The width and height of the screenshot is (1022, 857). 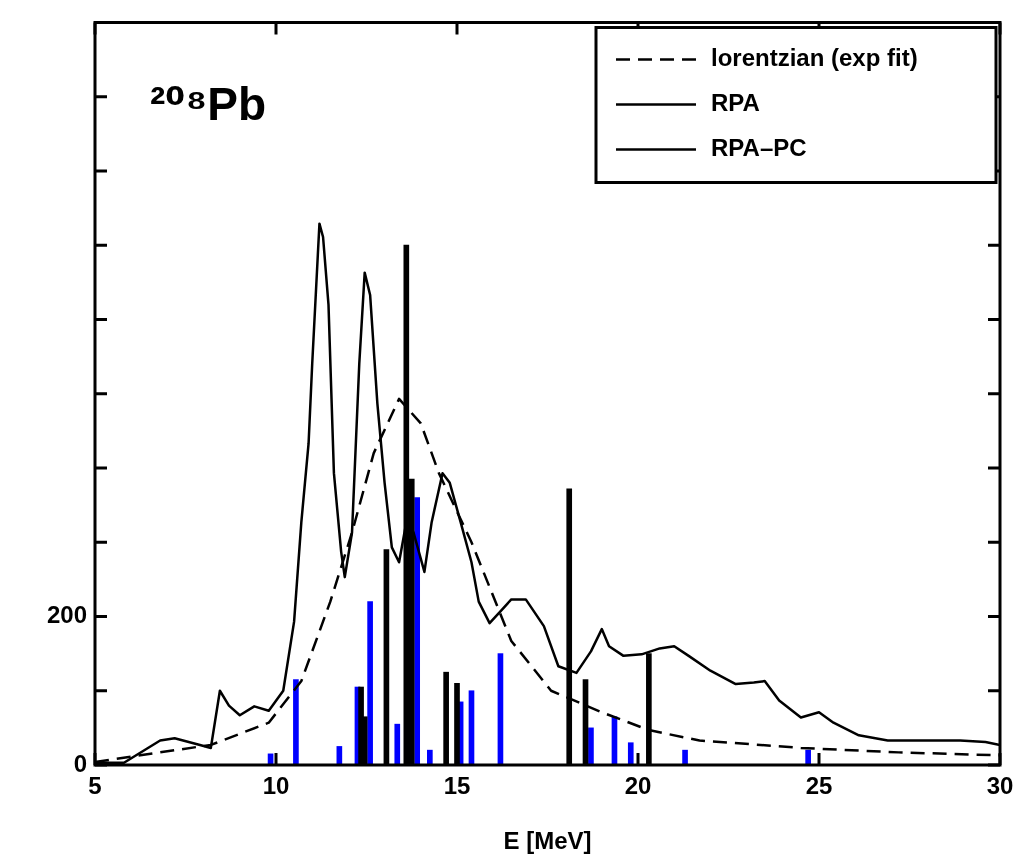 I want to click on legend-label: RPA, so click(x=735, y=103).